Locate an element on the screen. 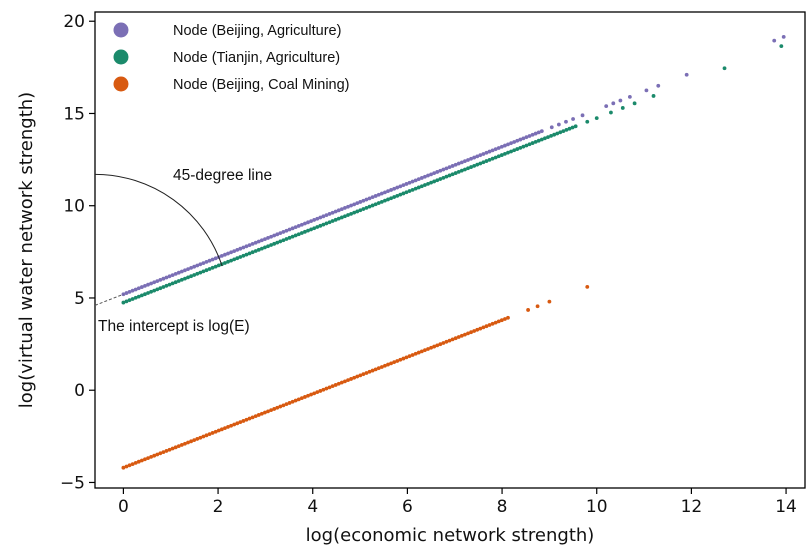 Image resolution: width=807 pixels, height=549 pixels. y-tick-label: 15 is located at coordinates (74, 114).